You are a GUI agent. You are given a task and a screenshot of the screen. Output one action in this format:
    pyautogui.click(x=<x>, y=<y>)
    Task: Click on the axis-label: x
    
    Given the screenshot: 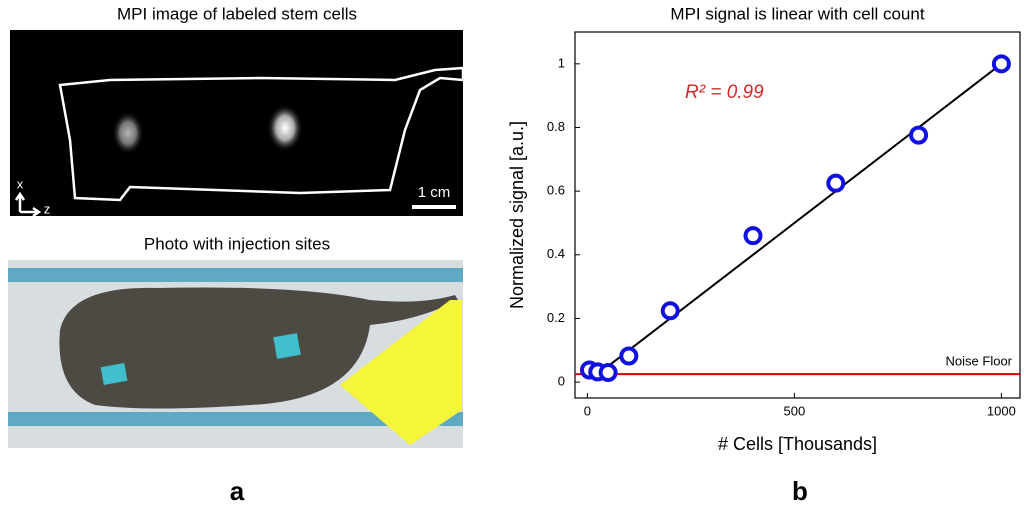 What is the action you would take?
    pyautogui.click(x=20, y=183)
    